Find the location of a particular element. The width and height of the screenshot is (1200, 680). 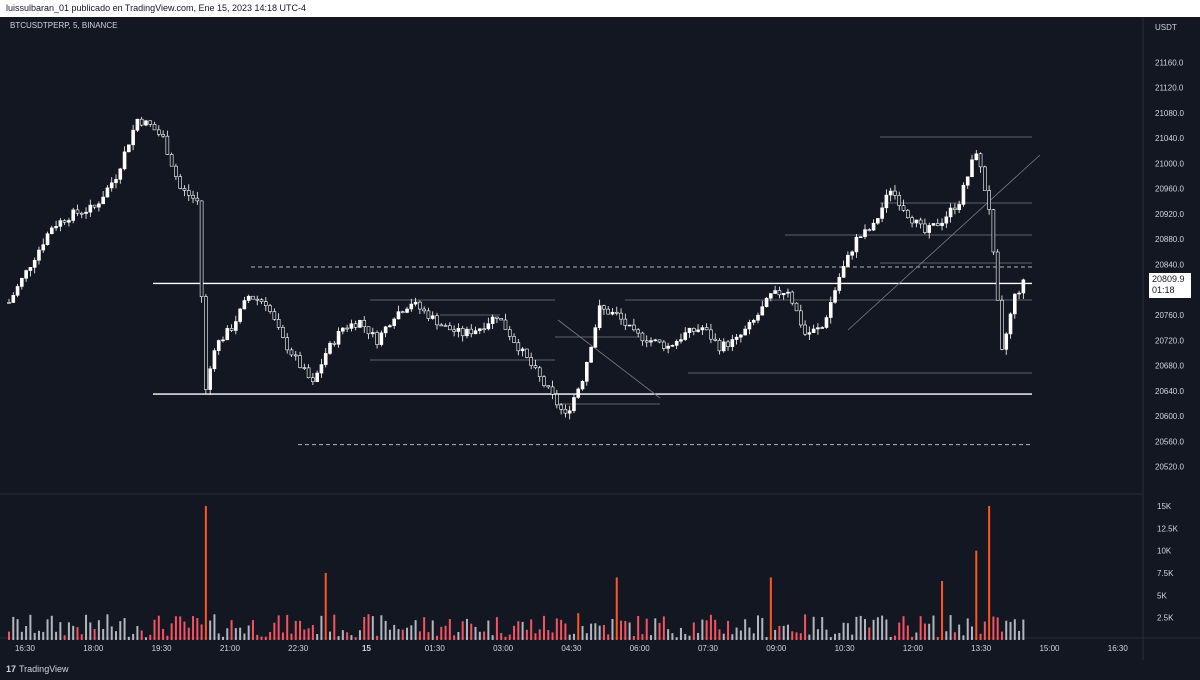

symbol-label: BTCUSDTPERP, 5, BINANCE is located at coordinates (64, 25).